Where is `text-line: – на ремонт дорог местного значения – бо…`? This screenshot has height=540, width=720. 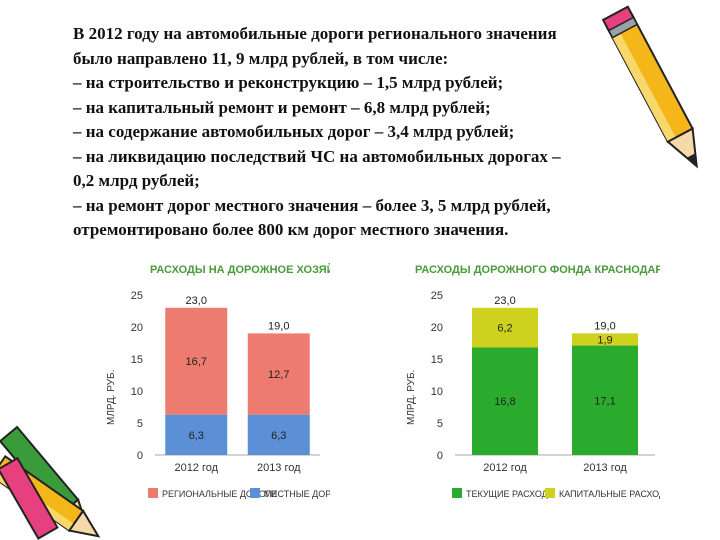 text-line: – на ремонт дорог местного значения – бо… is located at coordinates (312, 205).